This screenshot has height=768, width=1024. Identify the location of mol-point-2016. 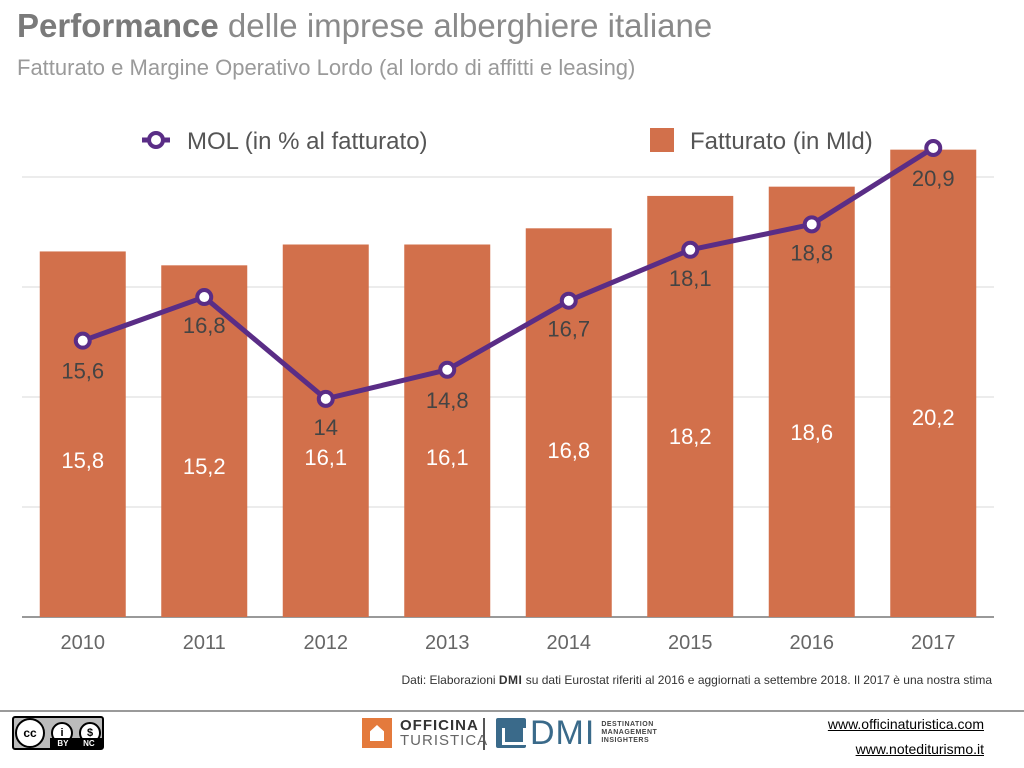
(811, 224).